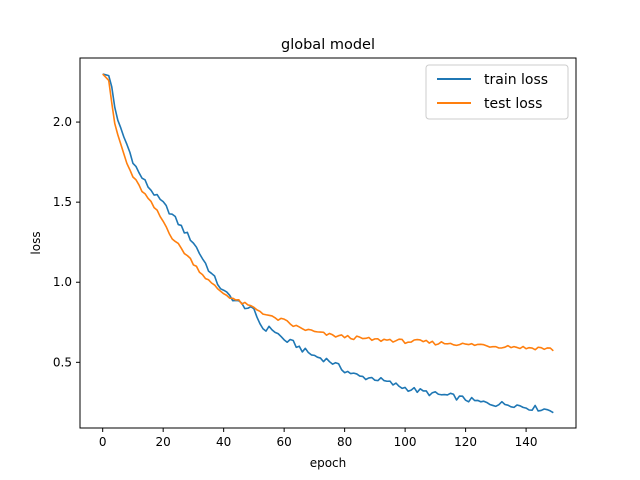  Describe the element at coordinates (36, 242) in the screenshot. I see `y-axis-label: loss` at that location.